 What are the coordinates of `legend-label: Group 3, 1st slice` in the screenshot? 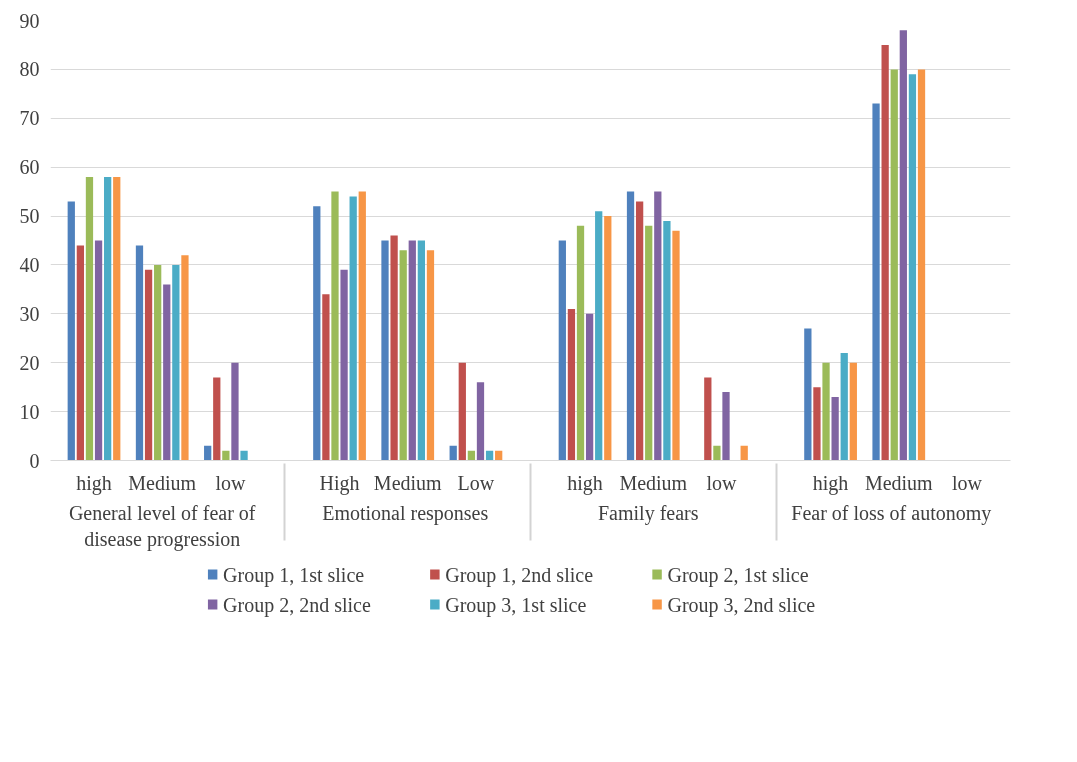 It's located at (516, 605).